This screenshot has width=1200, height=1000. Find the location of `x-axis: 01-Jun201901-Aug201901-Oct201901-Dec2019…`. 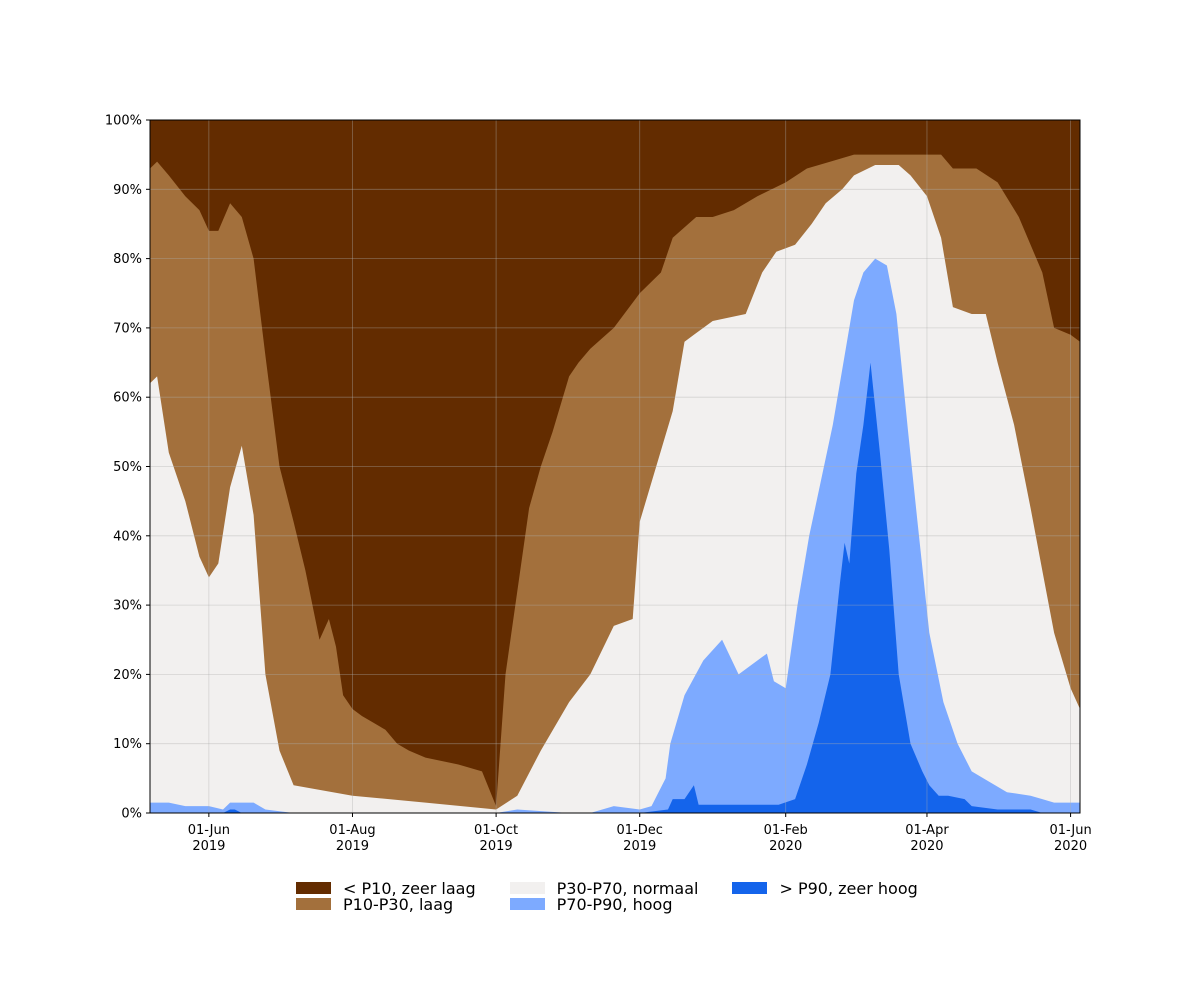

x-axis: 01-Jun201901-Aug201901-Oct201901-Dec2019… is located at coordinates (640, 833).